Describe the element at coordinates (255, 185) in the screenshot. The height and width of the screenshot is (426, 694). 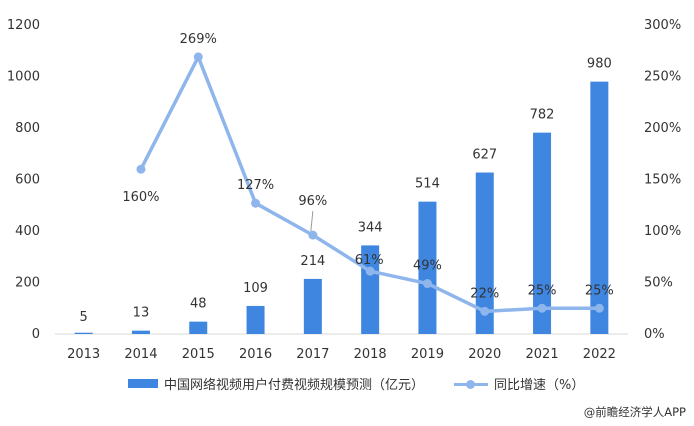
I see `line-value-label: 127%` at that location.